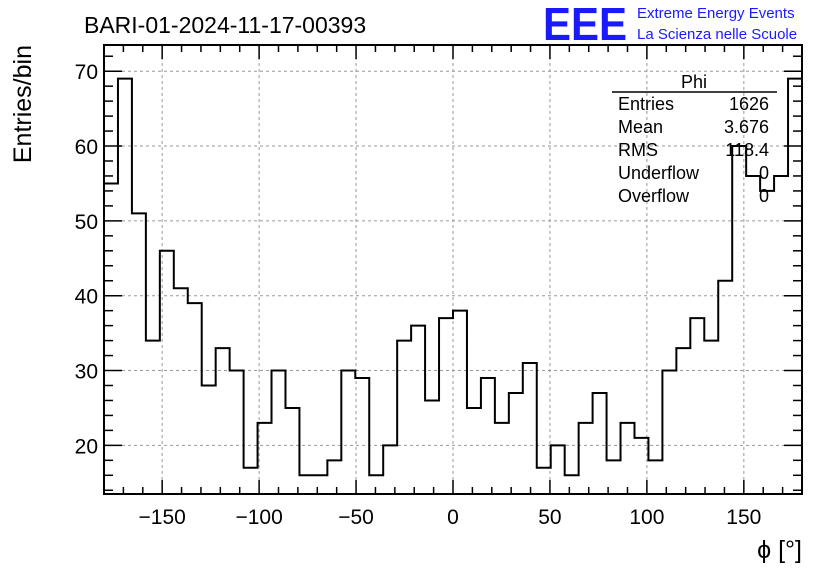 Image resolution: width=836 pixels, height=572 pixels. What do you see at coordinates (646, 517) in the screenshot?
I see `x-tick-label: 100` at bounding box center [646, 517].